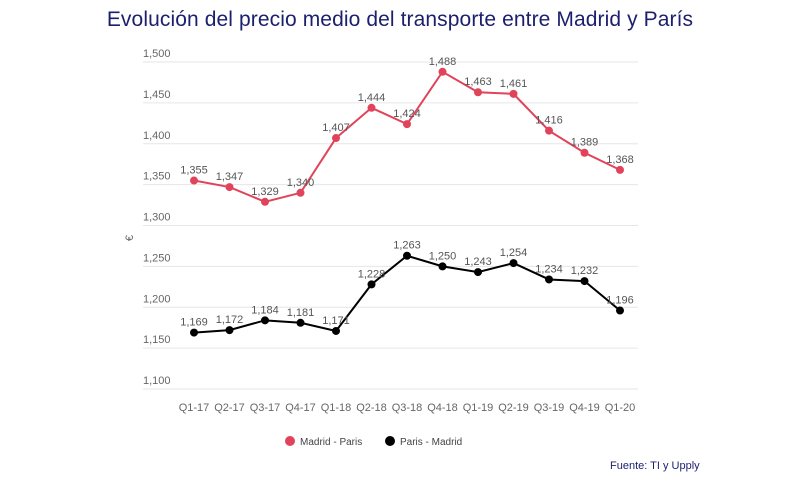 The height and width of the screenshot is (500, 800). I want to click on y-tick-label: 1,300, so click(157, 218).